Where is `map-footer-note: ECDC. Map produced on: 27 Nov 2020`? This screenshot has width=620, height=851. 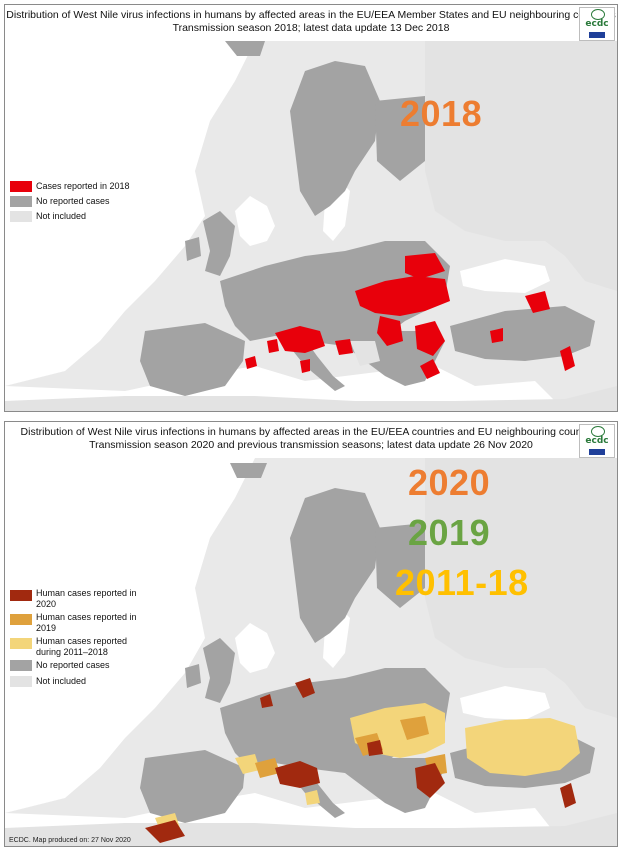 map-footer-note: ECDC. Map produced on: 27 Nov 2020 is located at coordinates (70, 840).